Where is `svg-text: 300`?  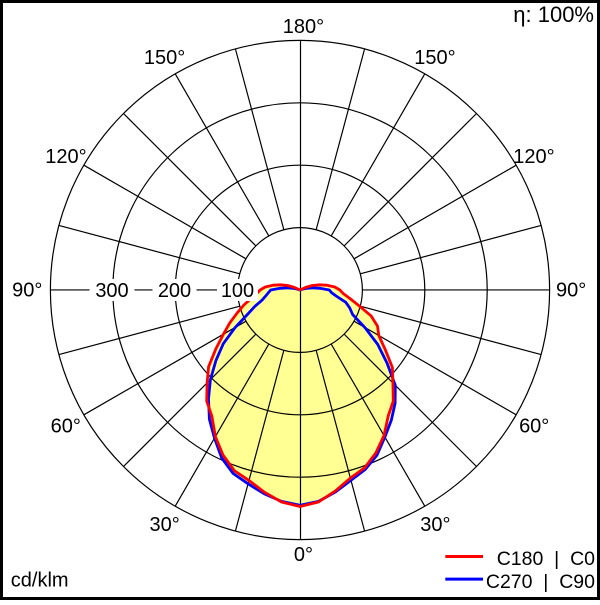
svg-text: 300 is located at coordinates (111, 291).